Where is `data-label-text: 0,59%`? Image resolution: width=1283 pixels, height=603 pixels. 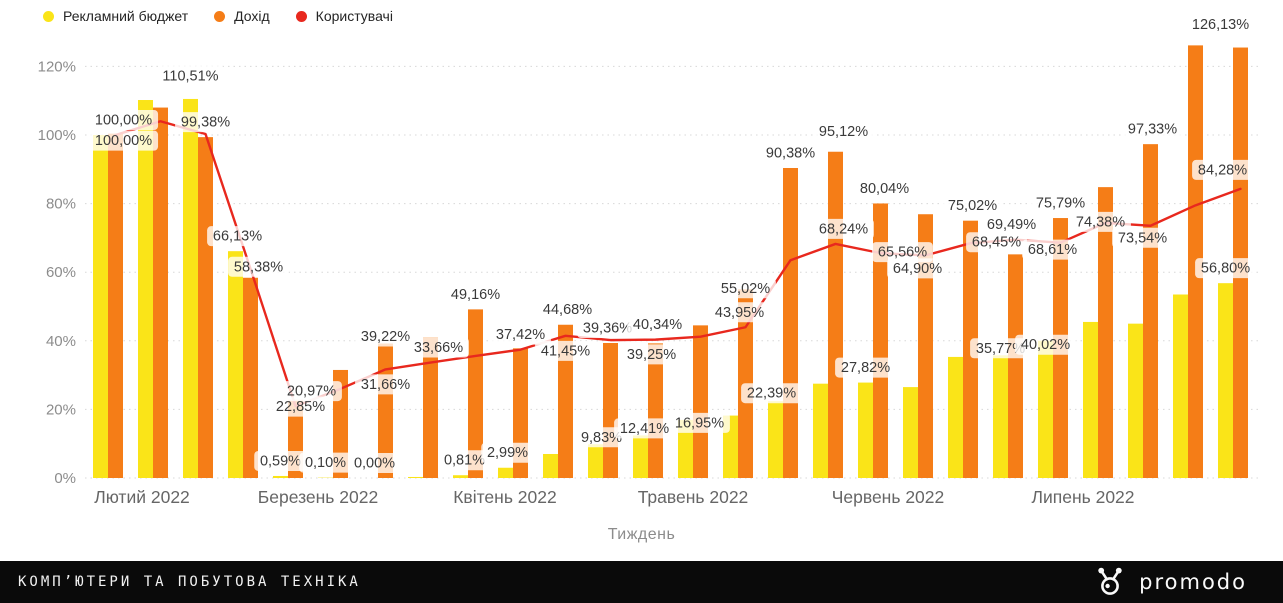 data-label-text: 0,59% is located at coordinates (280, 461).